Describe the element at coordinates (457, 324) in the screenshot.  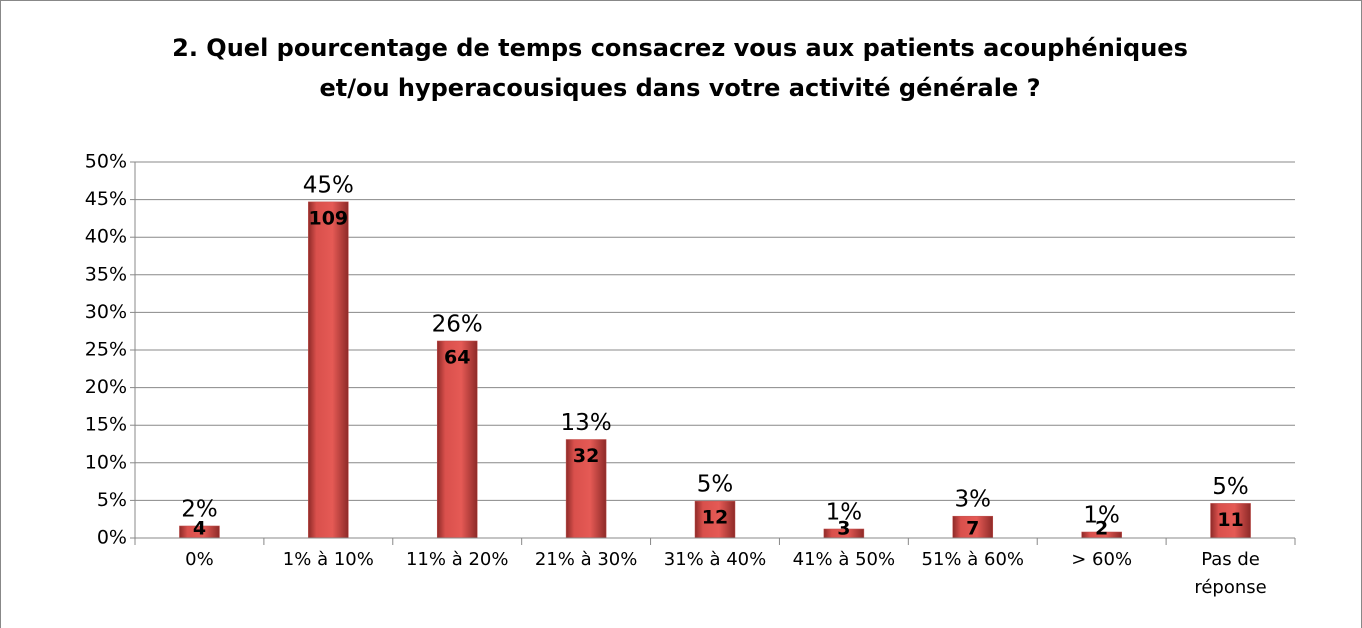
I see `value-label: 26%` at that location.